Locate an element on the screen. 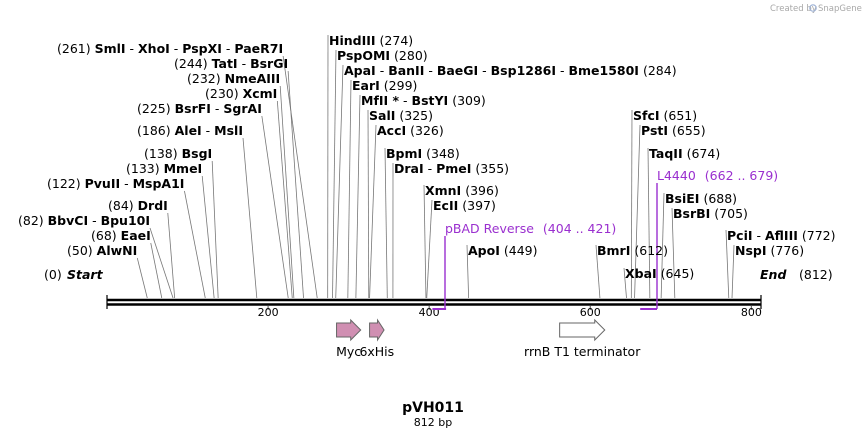 The width and height of the screenshot is (868, 438). enzyme-name: SfcI is located at coordinates (646, 115).